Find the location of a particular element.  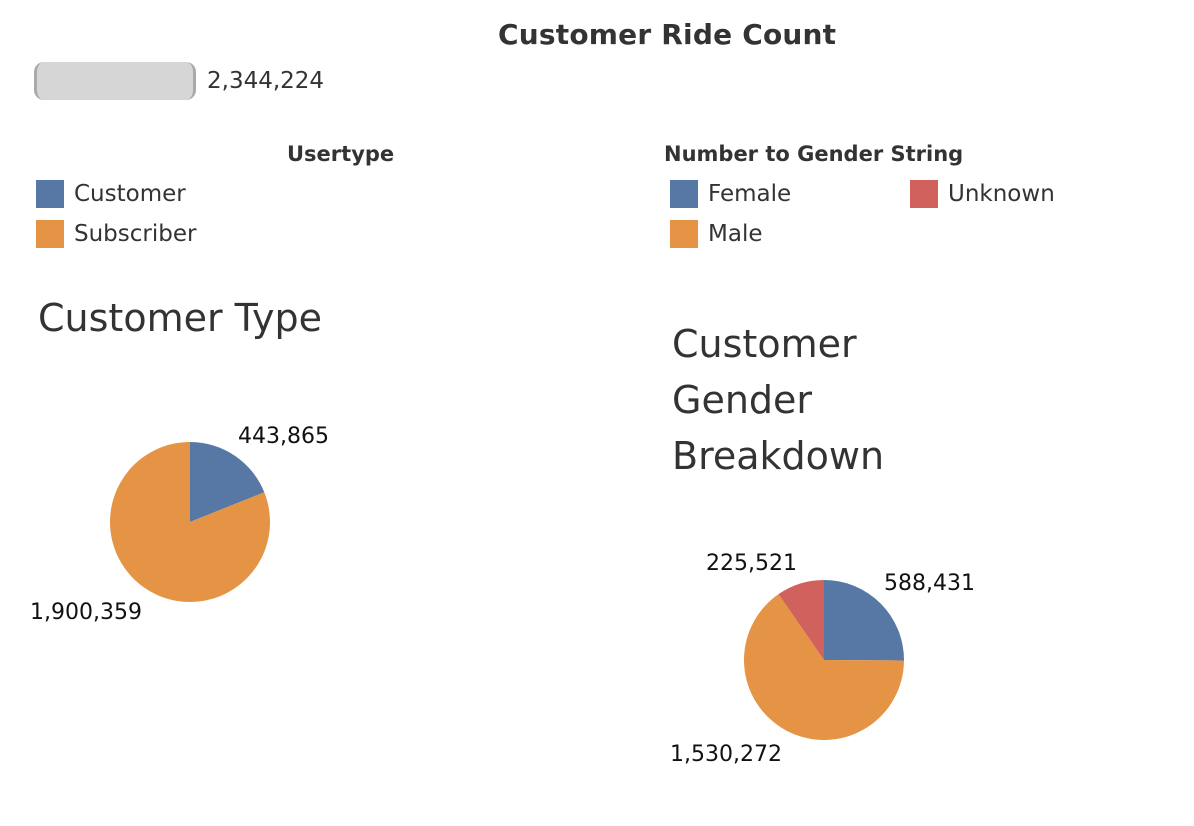

customer-type-chart-title: Customer Type is located at coordinates (180, 318).